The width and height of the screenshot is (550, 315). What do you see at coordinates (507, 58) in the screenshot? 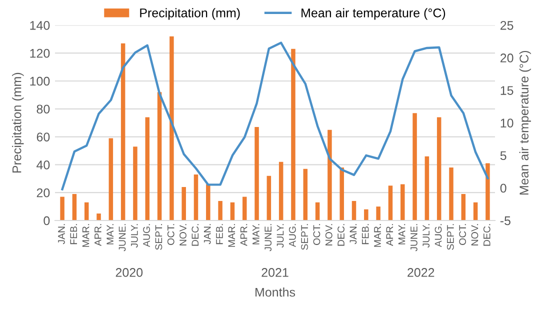
I see `y2-tick-label: 20` at bounding box center [507, 58].